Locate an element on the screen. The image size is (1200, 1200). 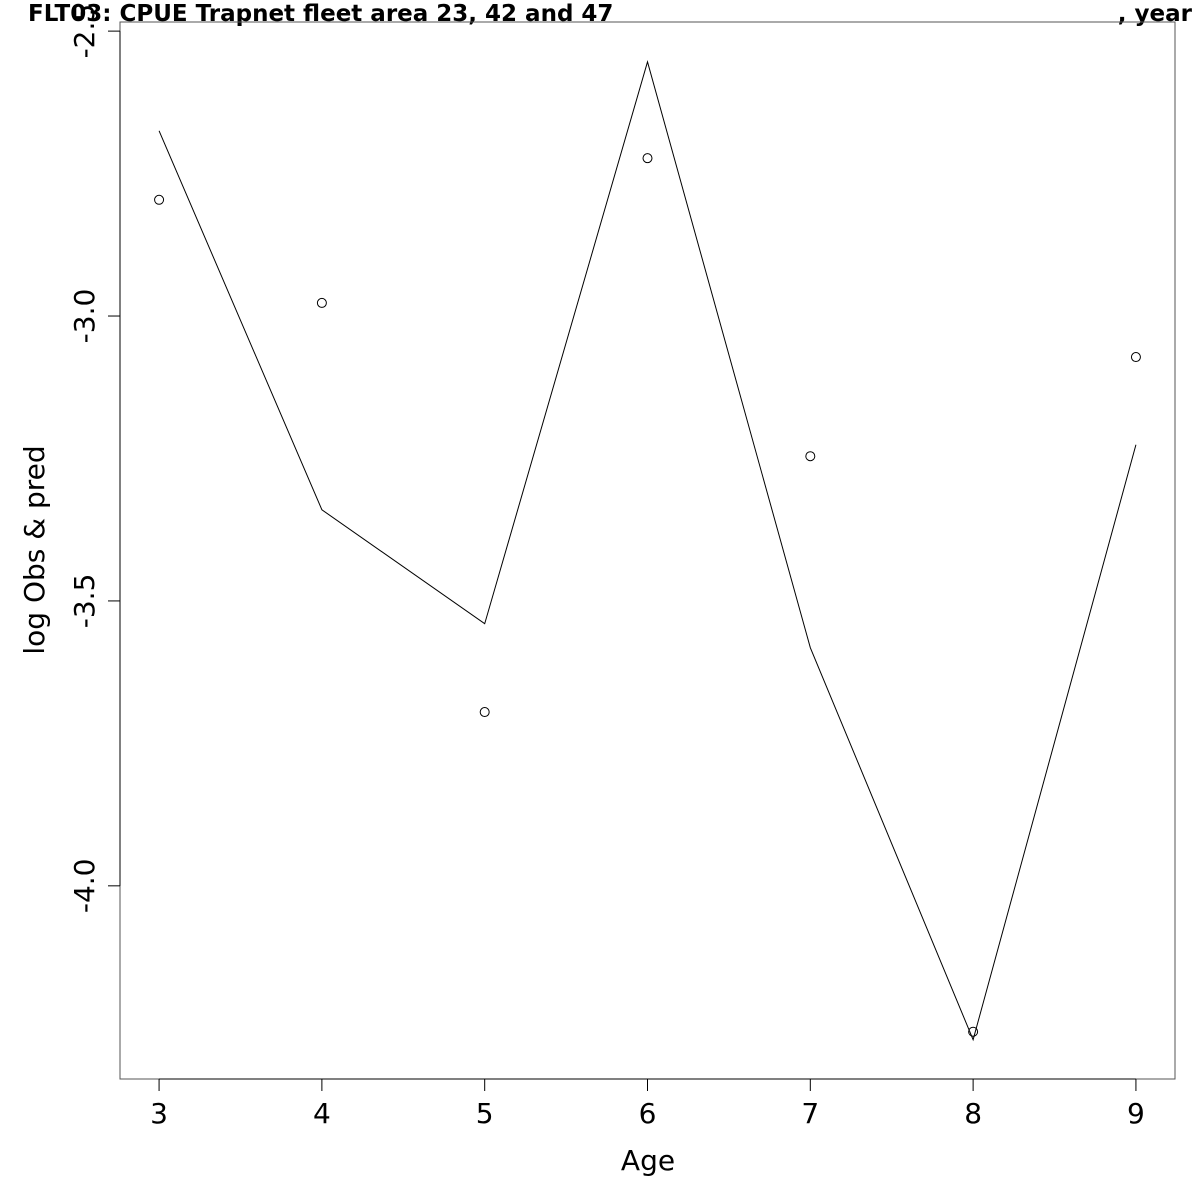
y-tick-label: -3.5 is located at coordinates (84, 601).